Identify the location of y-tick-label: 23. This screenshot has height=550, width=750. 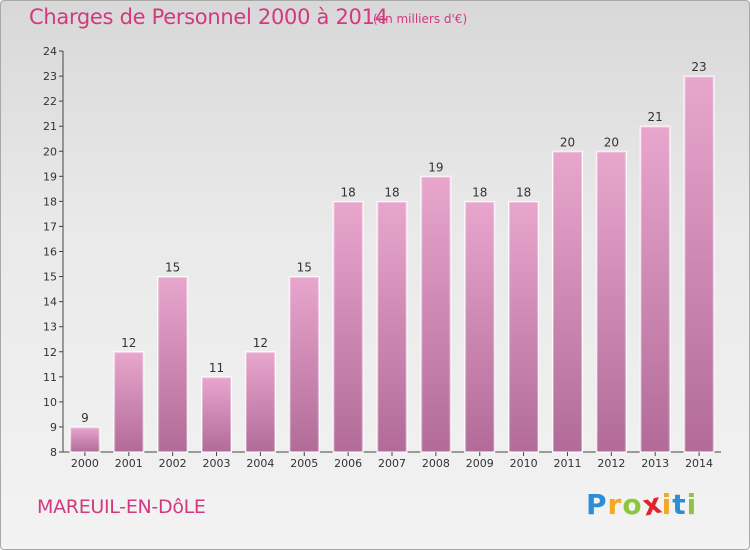
(50, 76).